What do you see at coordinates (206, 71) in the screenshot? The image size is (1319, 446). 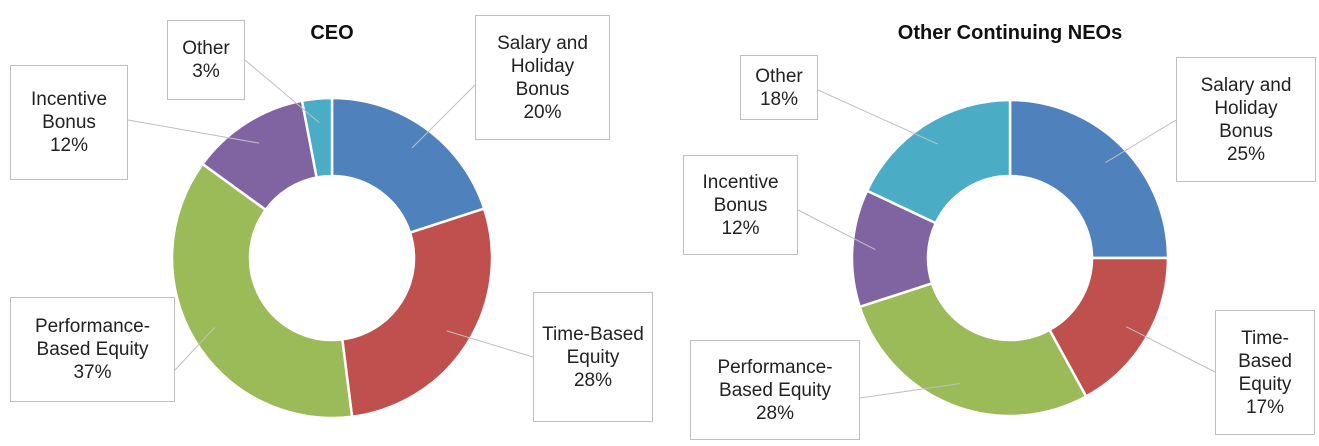 I see `value-label: 3%` at bounding box center [206, 71].